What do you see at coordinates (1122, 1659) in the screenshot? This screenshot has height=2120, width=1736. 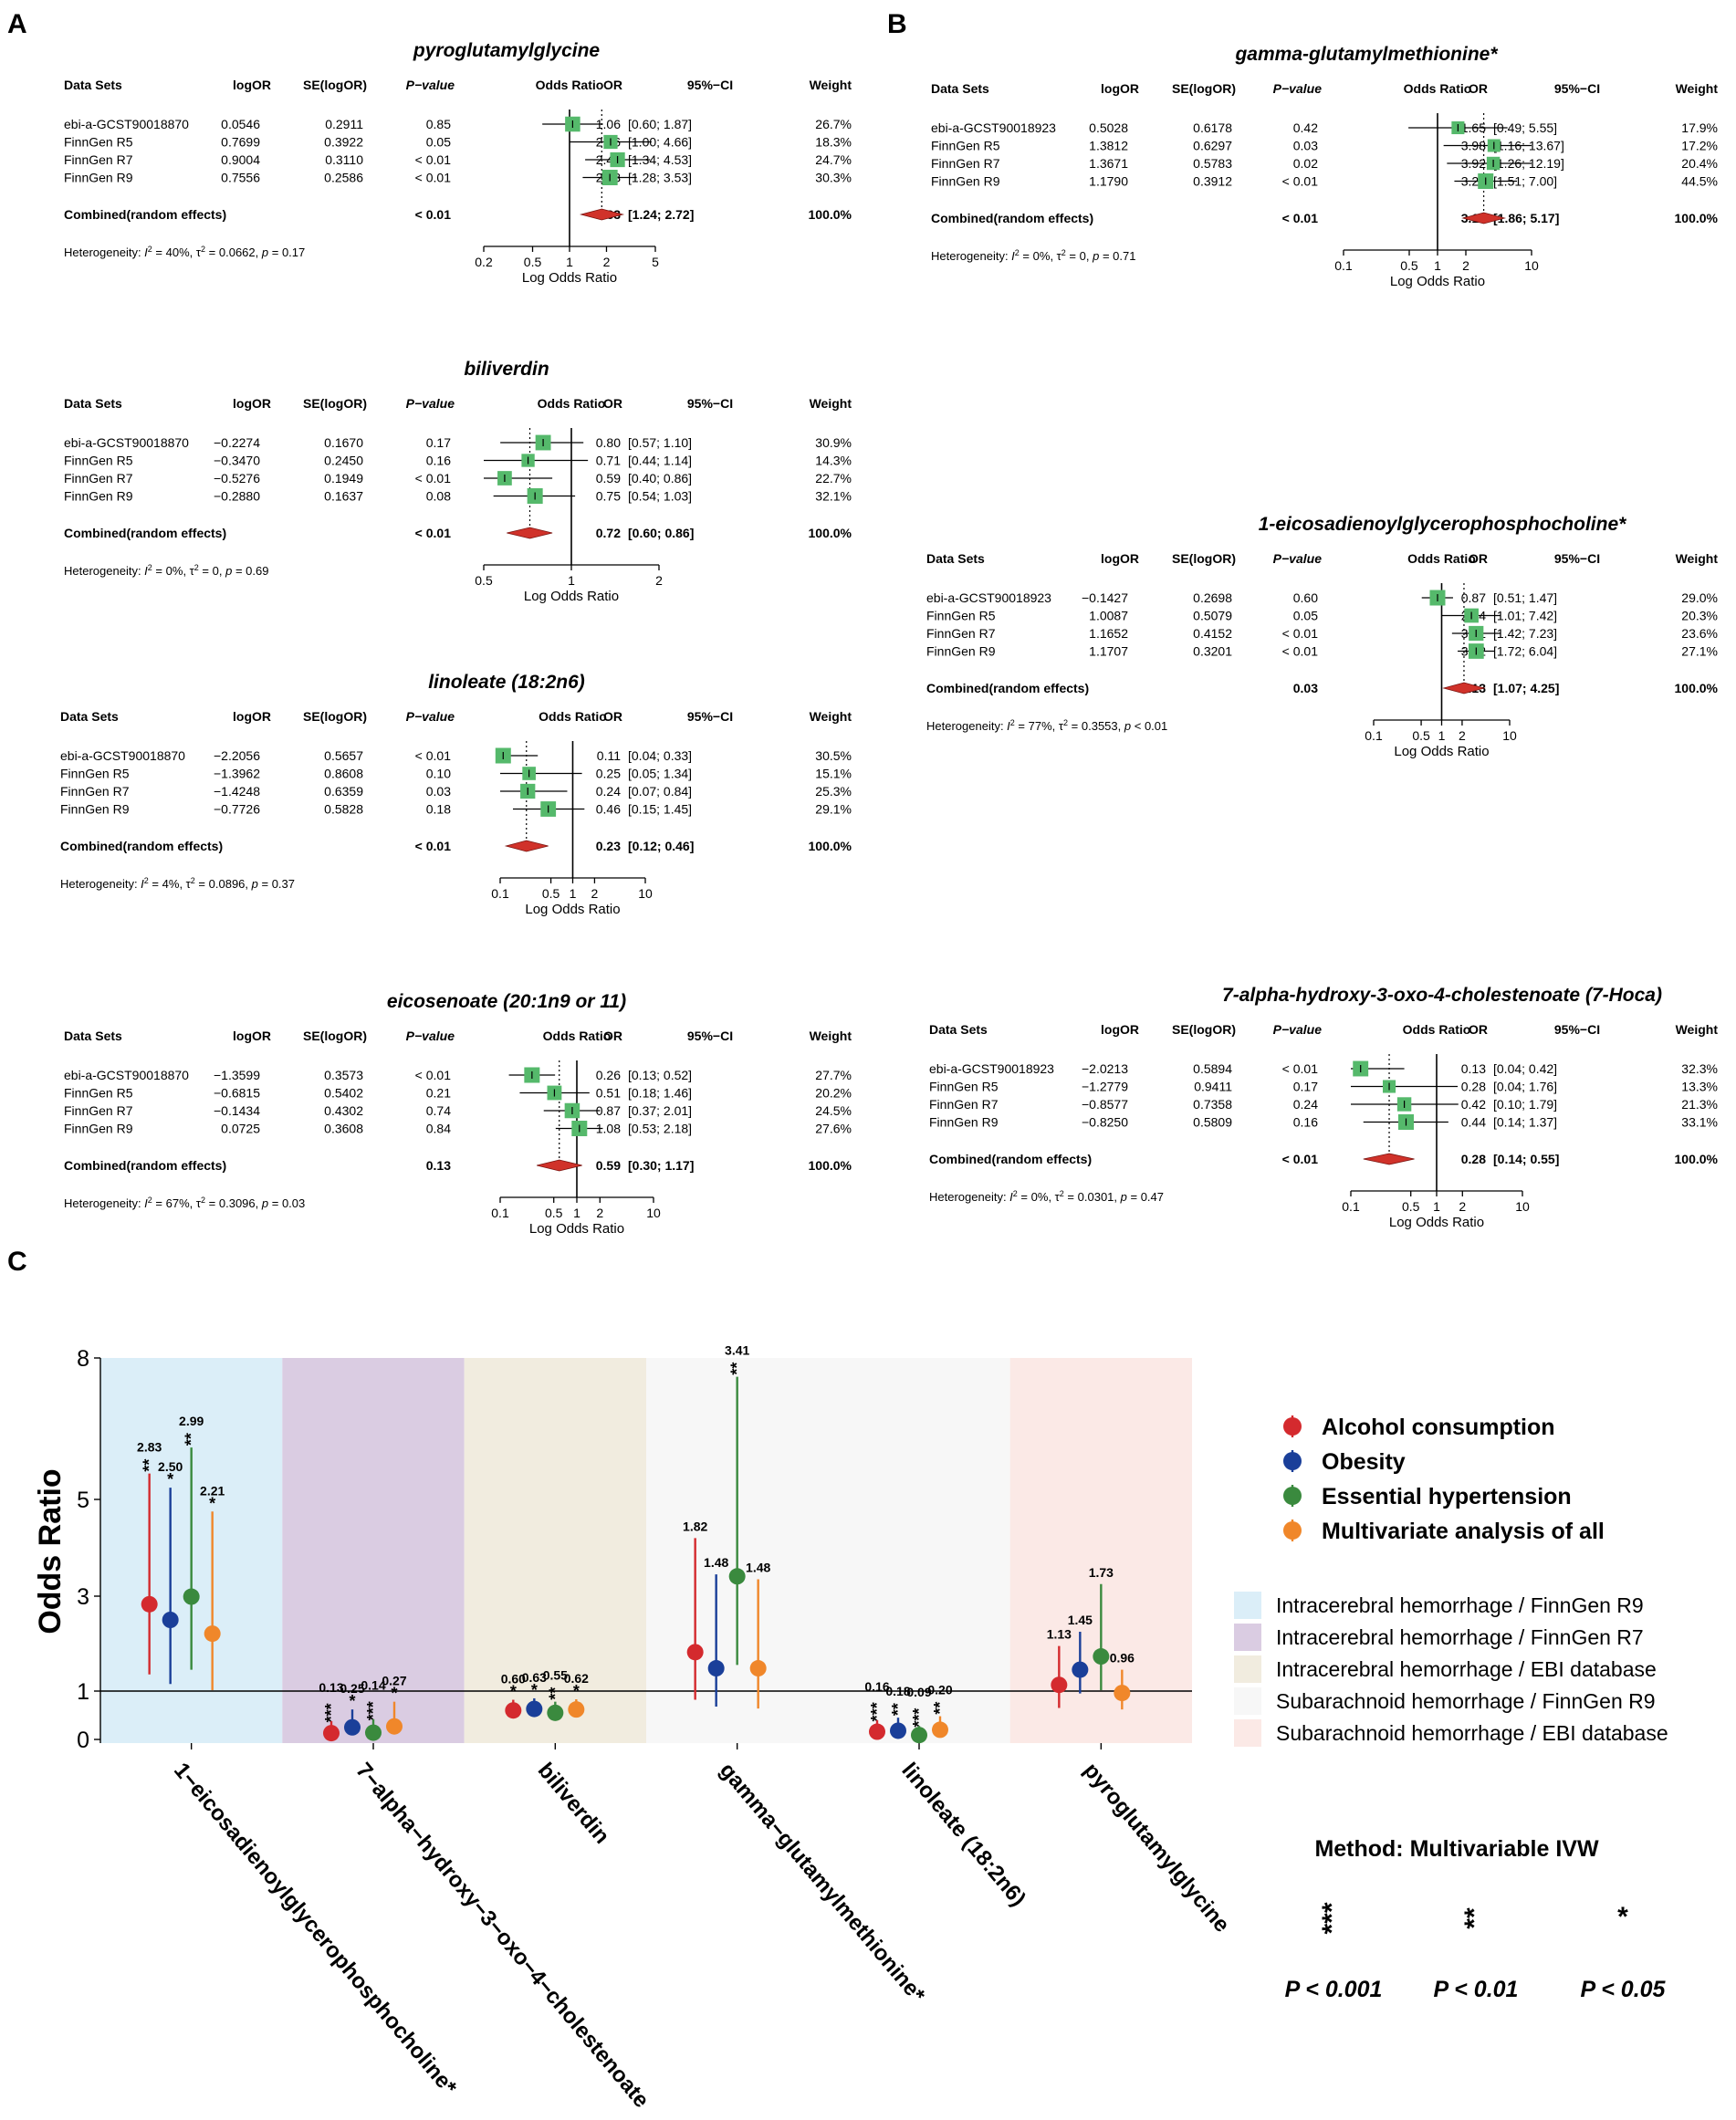 I see `data-label: 0.96` at bounding box center [1122, 1659].